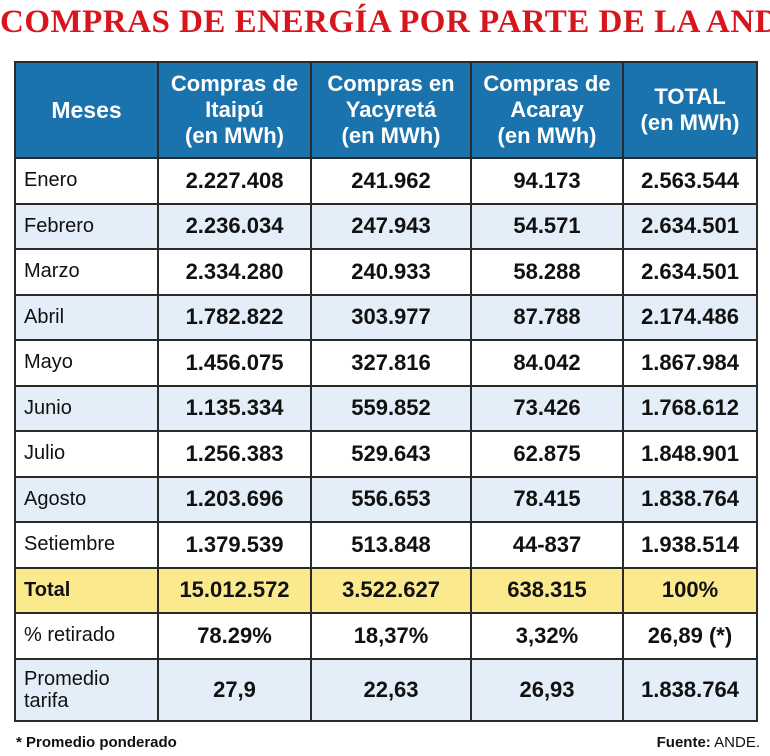 This screenshot has width=770, height=756. I want to click on table-cell: 303.977, so click(391, 317).